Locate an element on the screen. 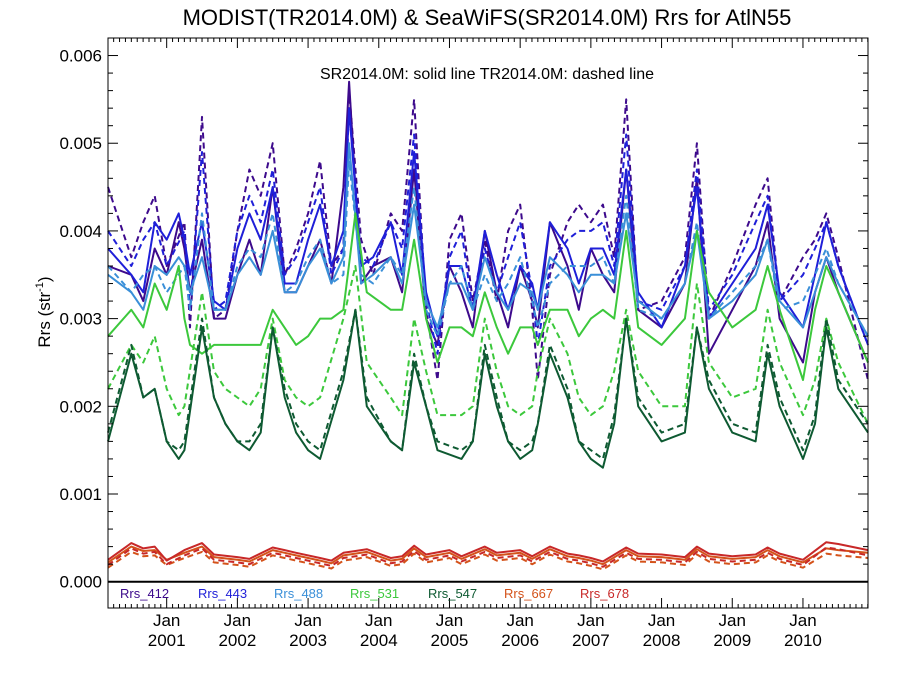 The width and height of the screenshot is (900, 675). legend-entry-rrs-488: Rrs_488 is located at coordinates (298, 593).